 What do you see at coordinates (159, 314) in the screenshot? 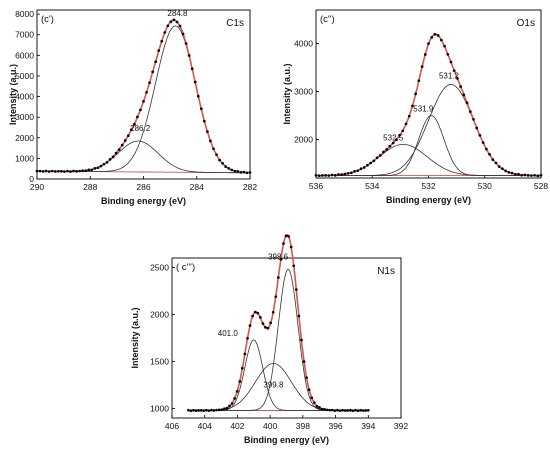
I see `y-tick-label: 2000` at bounding box center [159, 314].